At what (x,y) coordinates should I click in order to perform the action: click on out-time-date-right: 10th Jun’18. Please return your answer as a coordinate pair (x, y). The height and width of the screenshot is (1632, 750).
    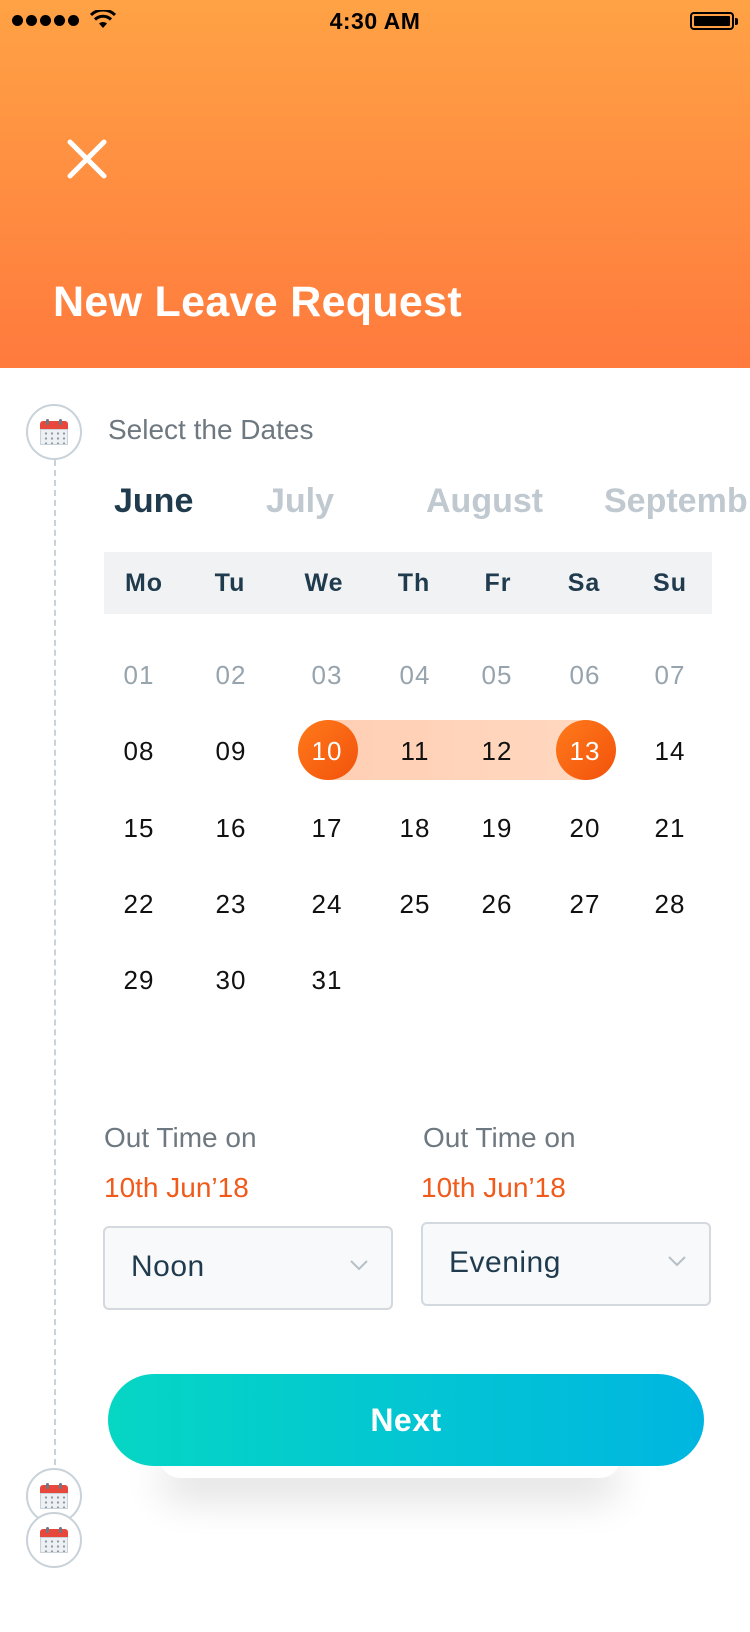
    Looking at the image, I should click on (493, 1187).